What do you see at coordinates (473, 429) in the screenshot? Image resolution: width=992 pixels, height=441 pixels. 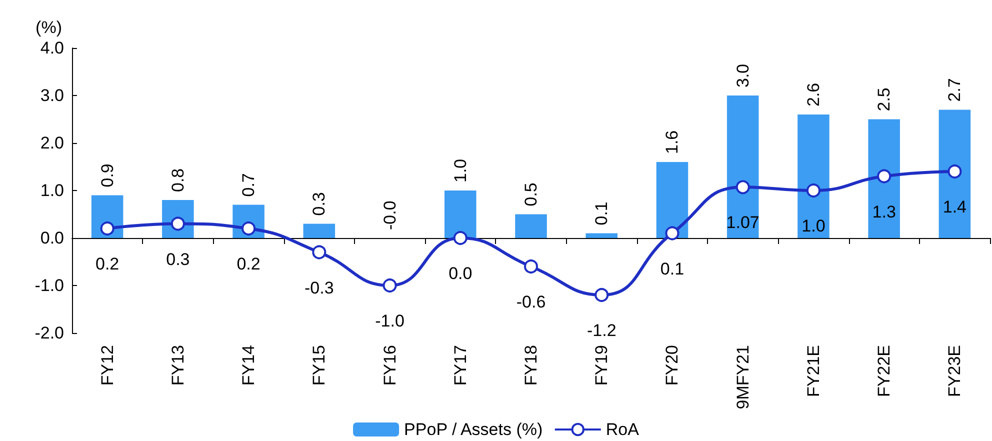 I see `legend-label: PPoP / Assets (%)` at bounding box center [473, 429].